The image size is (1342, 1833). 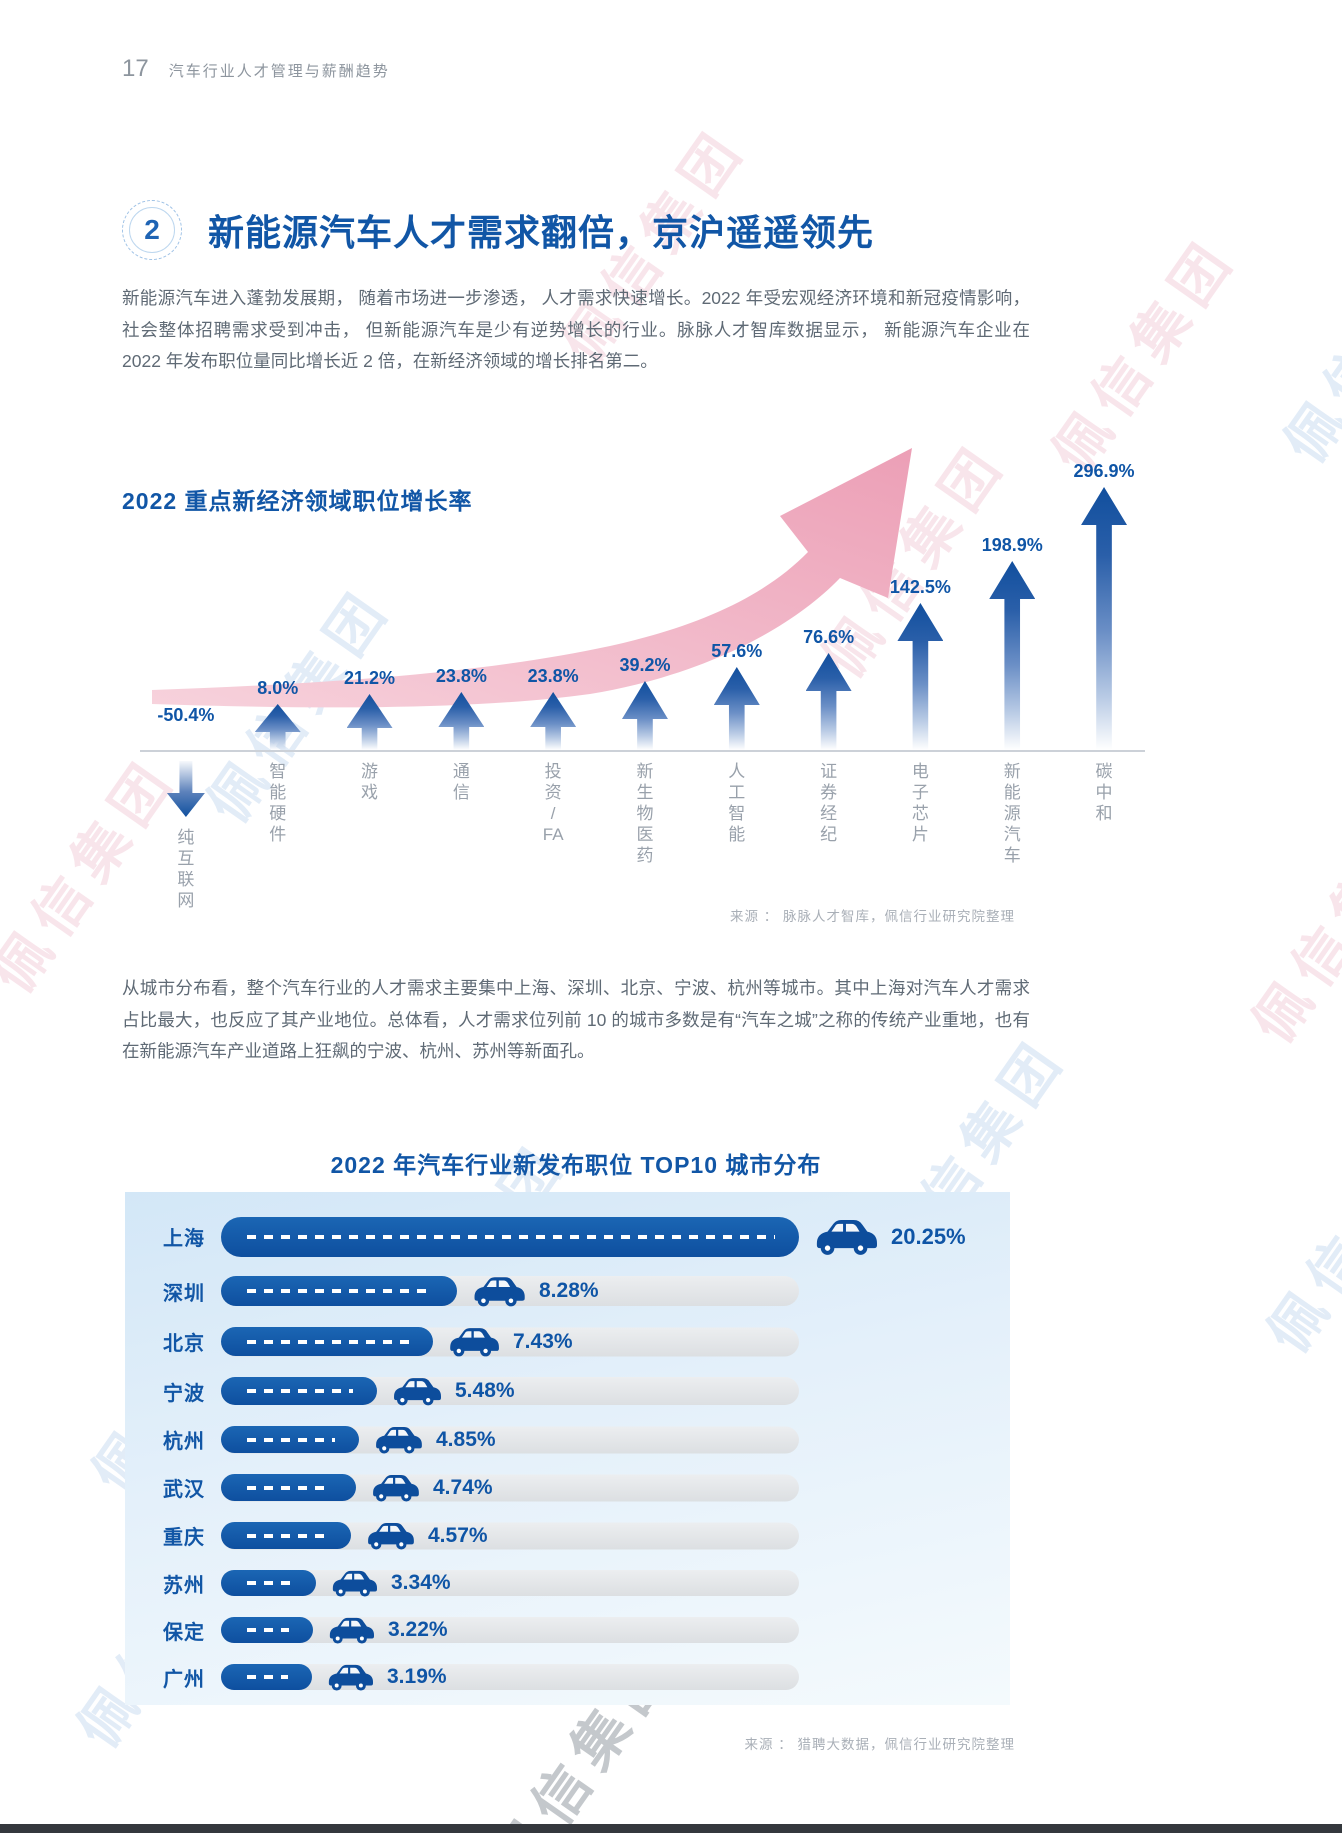 I want to click on growth-category-label: 碳中和, so click(x=1104, y=792).